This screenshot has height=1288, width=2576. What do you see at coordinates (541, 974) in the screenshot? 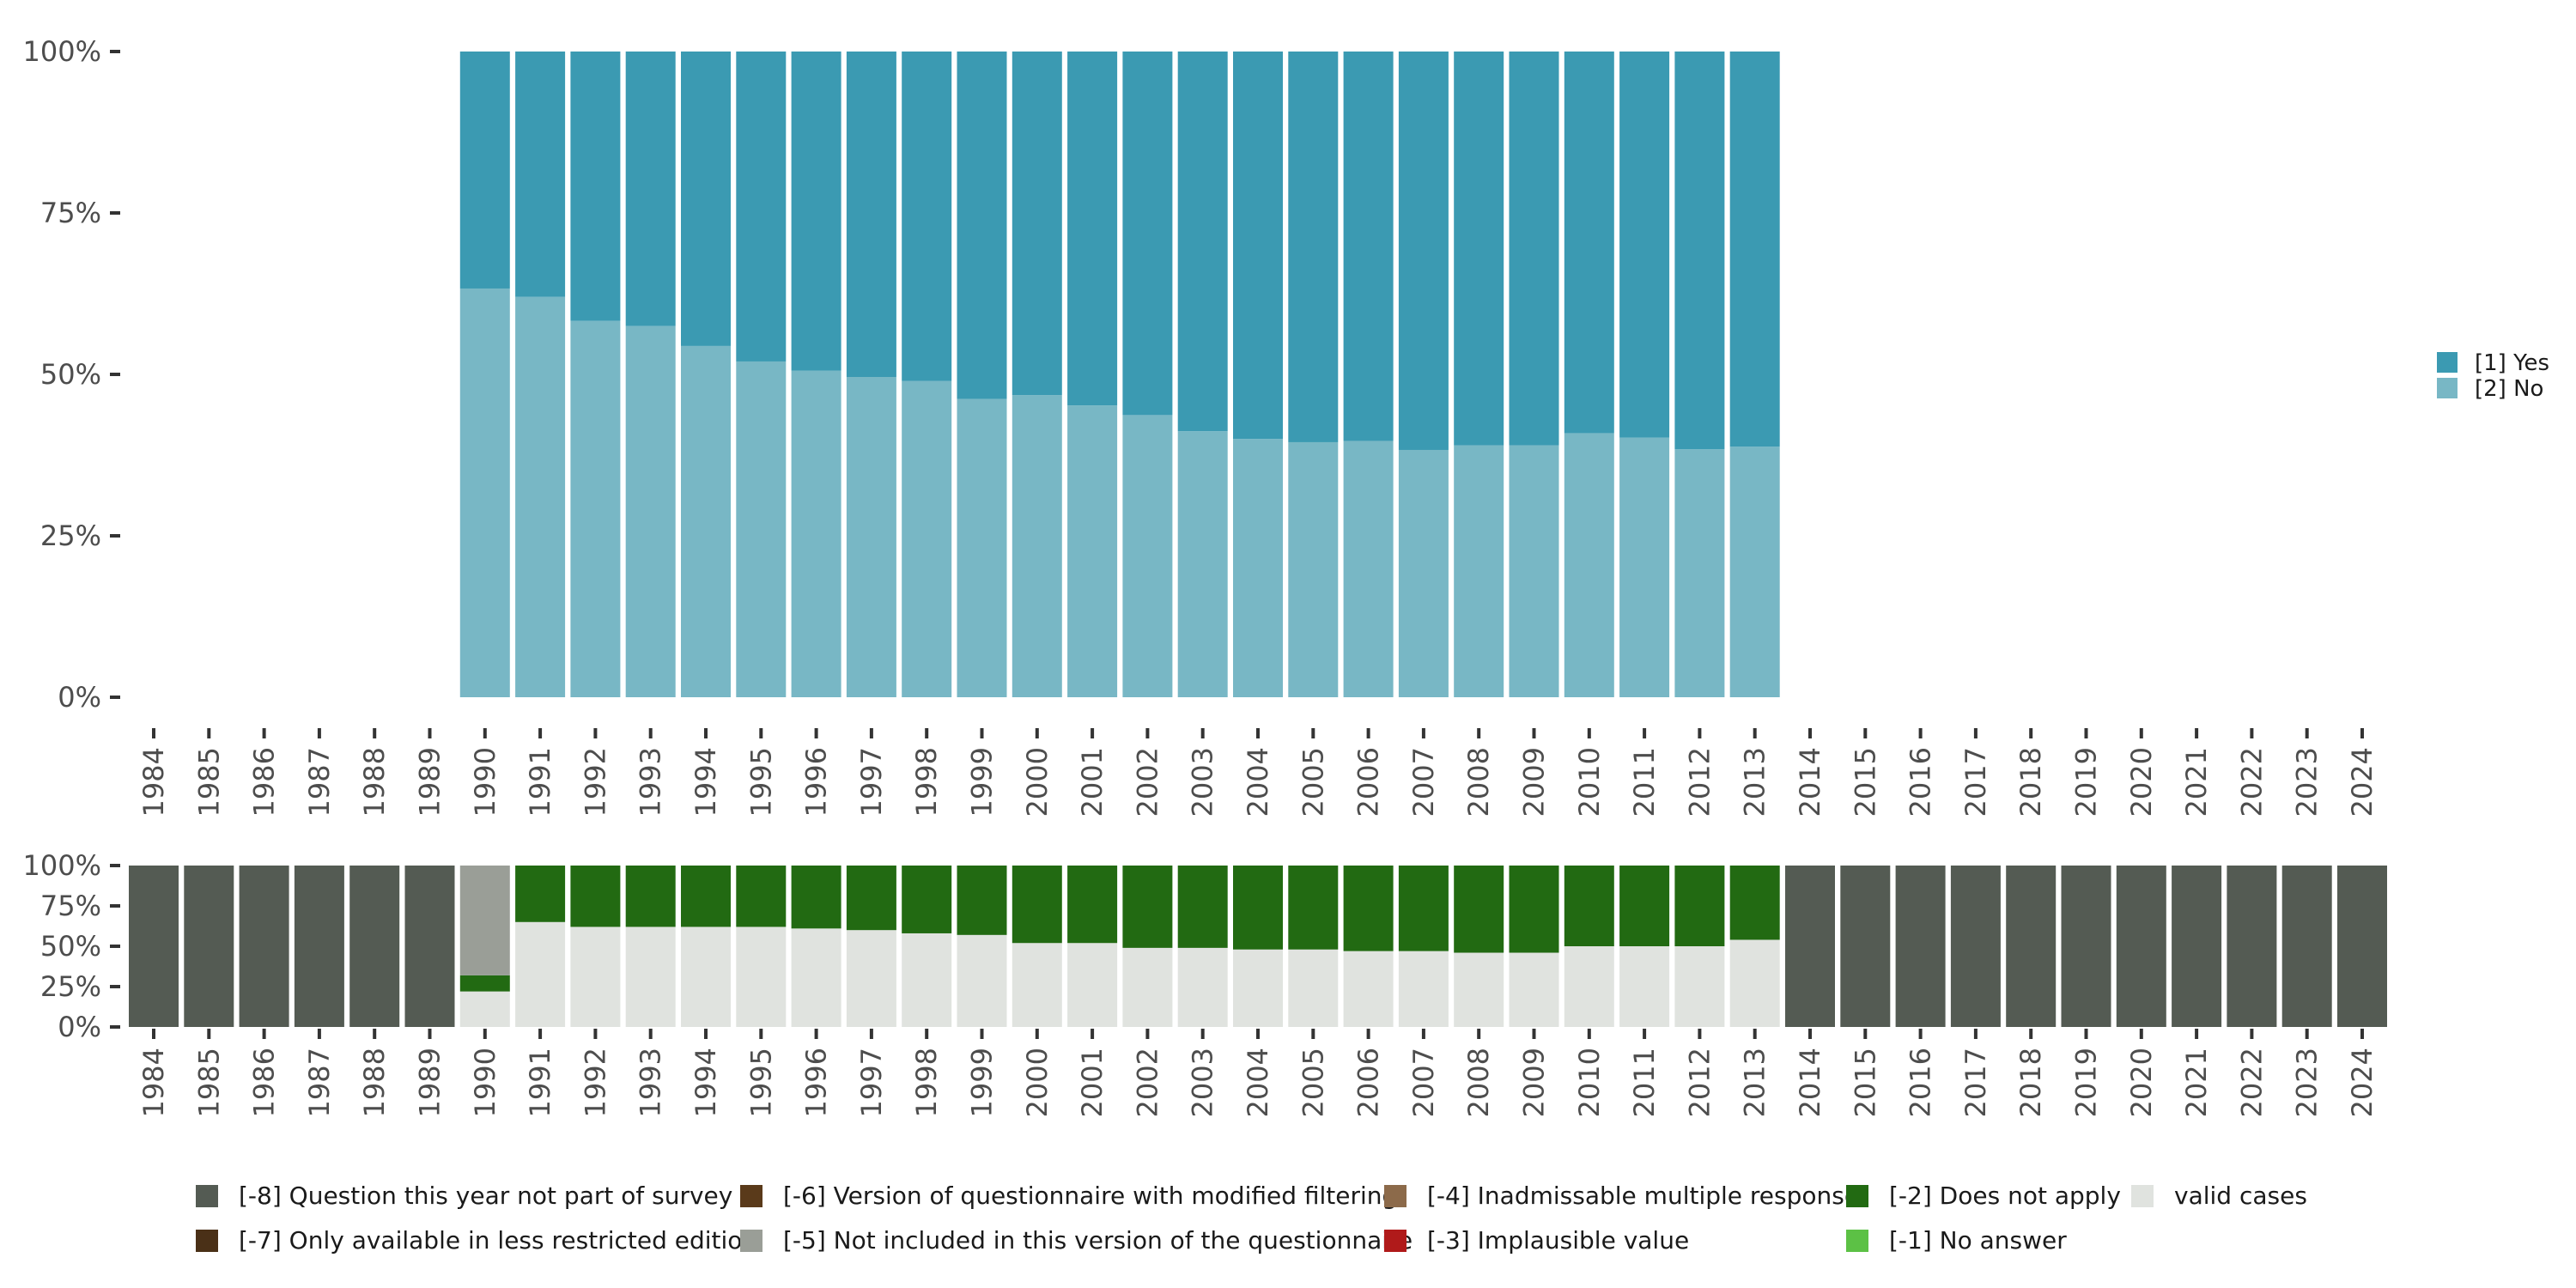
I see `missing-bar-segment-1991` at bounding box center [541, 974].